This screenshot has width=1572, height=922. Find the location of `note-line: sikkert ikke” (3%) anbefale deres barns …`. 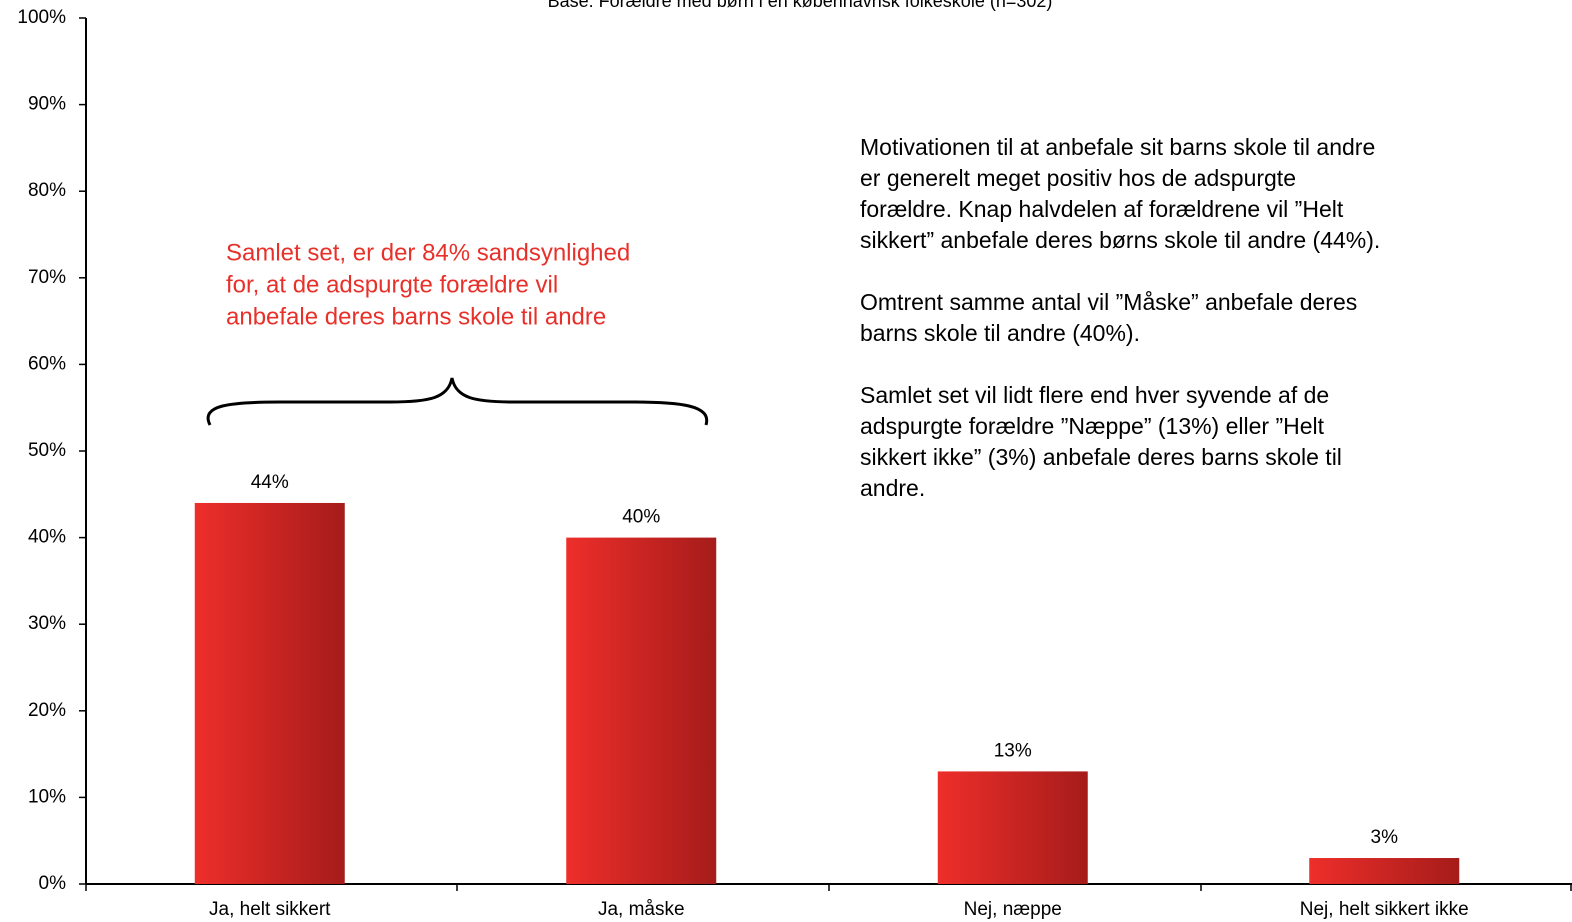

note-line: sikkert ikke” (3%) anbefale deres barns … is located at coordinates (1101, 457).